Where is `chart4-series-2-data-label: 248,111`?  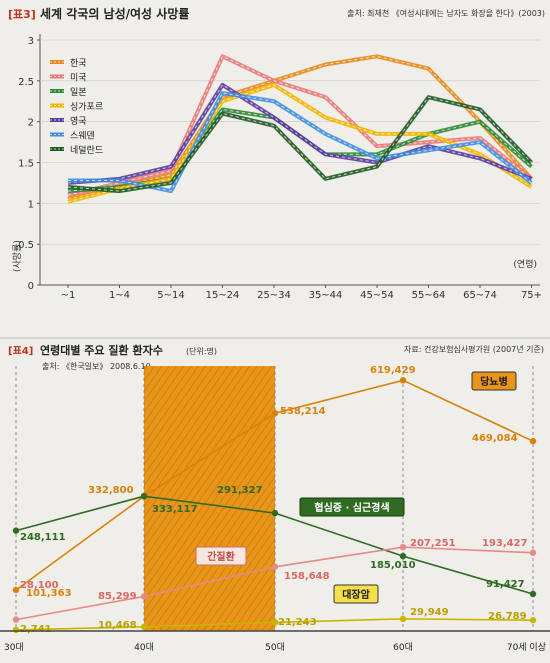 chart4-series-2-data-label: 248,111 is located at coordinates (43, 537).